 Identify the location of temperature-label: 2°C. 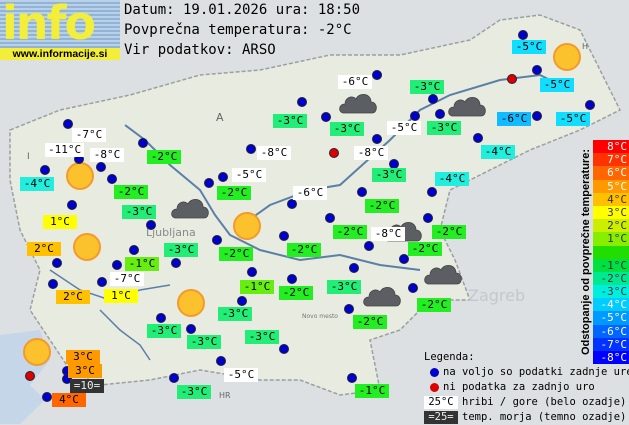
(44, 249).